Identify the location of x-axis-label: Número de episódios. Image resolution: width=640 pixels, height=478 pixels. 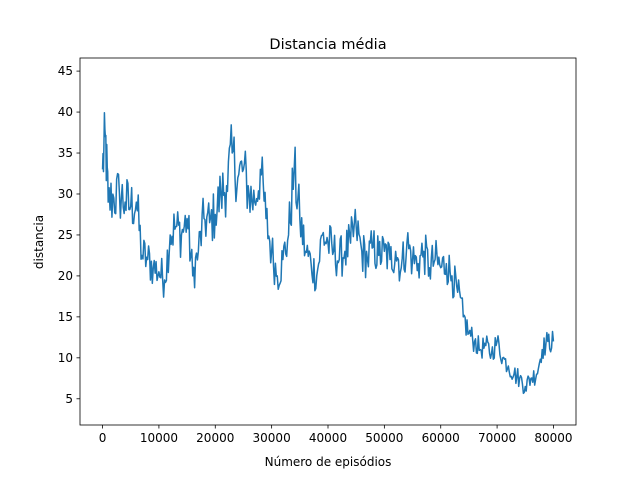
(328, 462).